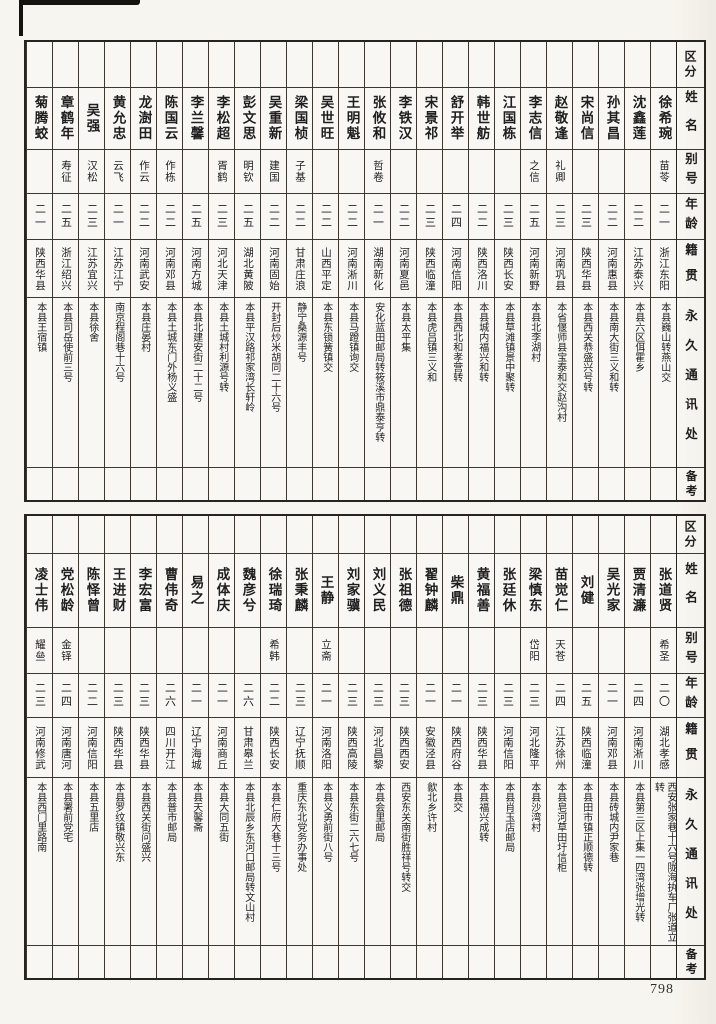 This screenshot has width=716, height=1024. What do you see at coordinates (663, 696) in the screenshot?
I see `age-cell: 二〇` at bounding box center [663, 696].